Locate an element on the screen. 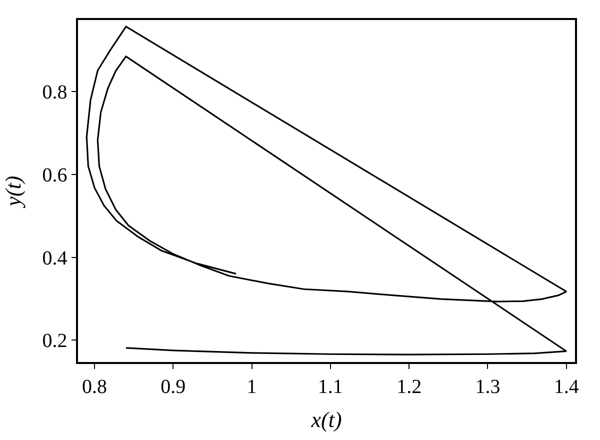 Image resolution: width=600 pixels, height=440 pixels. y-tick-label: 0.4 is located at coordinates (55, 258).